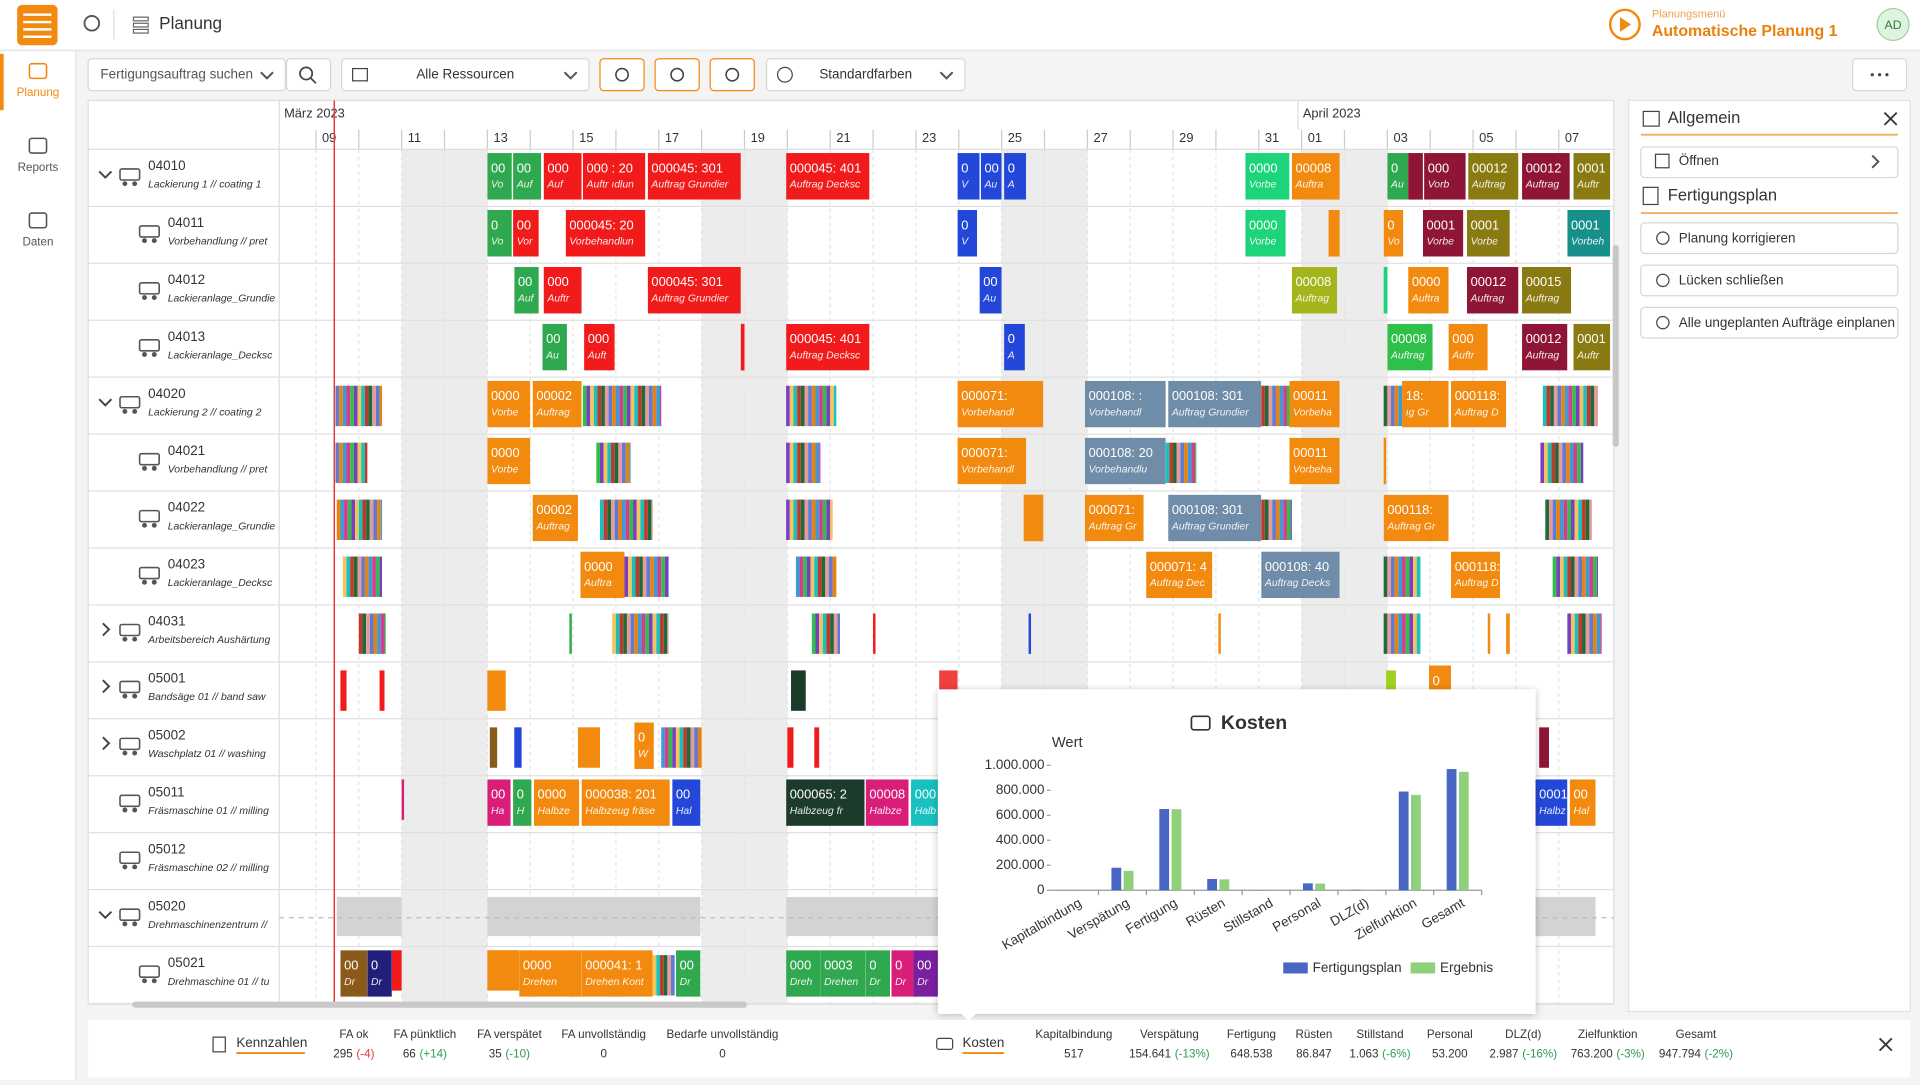  Describe the element at coordinates (865, 73) in the screenshot. I see `color-select: Standardfarben` at that location.